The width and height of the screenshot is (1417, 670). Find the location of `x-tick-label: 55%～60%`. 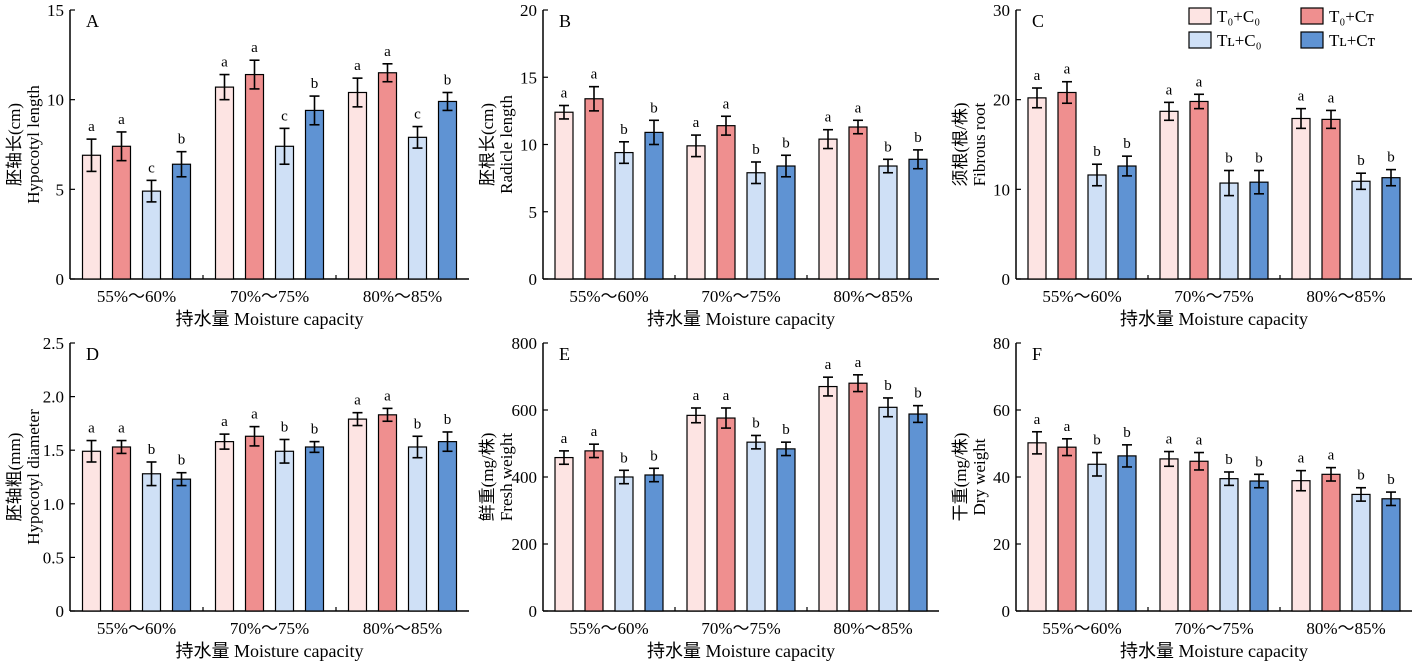

x-tick-label: 55%～60% is located at coordinates (136, 628).